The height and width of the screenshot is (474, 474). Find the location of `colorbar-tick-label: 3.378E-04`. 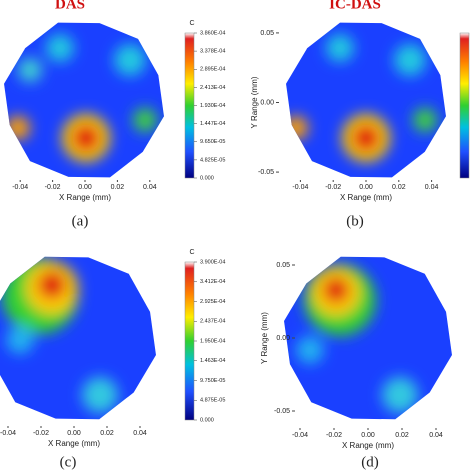

colorbar-tick-label: 3.378E-04 is located at coordinates (212, 52).